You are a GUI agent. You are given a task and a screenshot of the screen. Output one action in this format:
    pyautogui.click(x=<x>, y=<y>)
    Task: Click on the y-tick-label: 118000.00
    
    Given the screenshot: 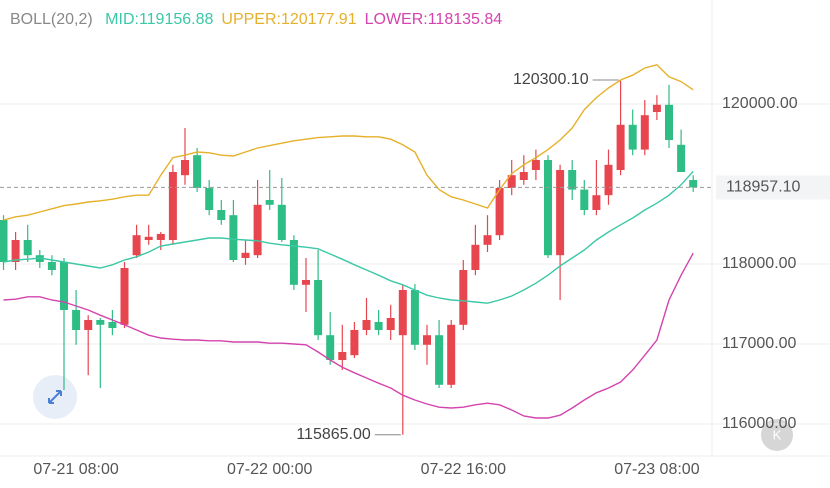 What is the action you would take?
    pyautogui.click(x=759, y=263)
    